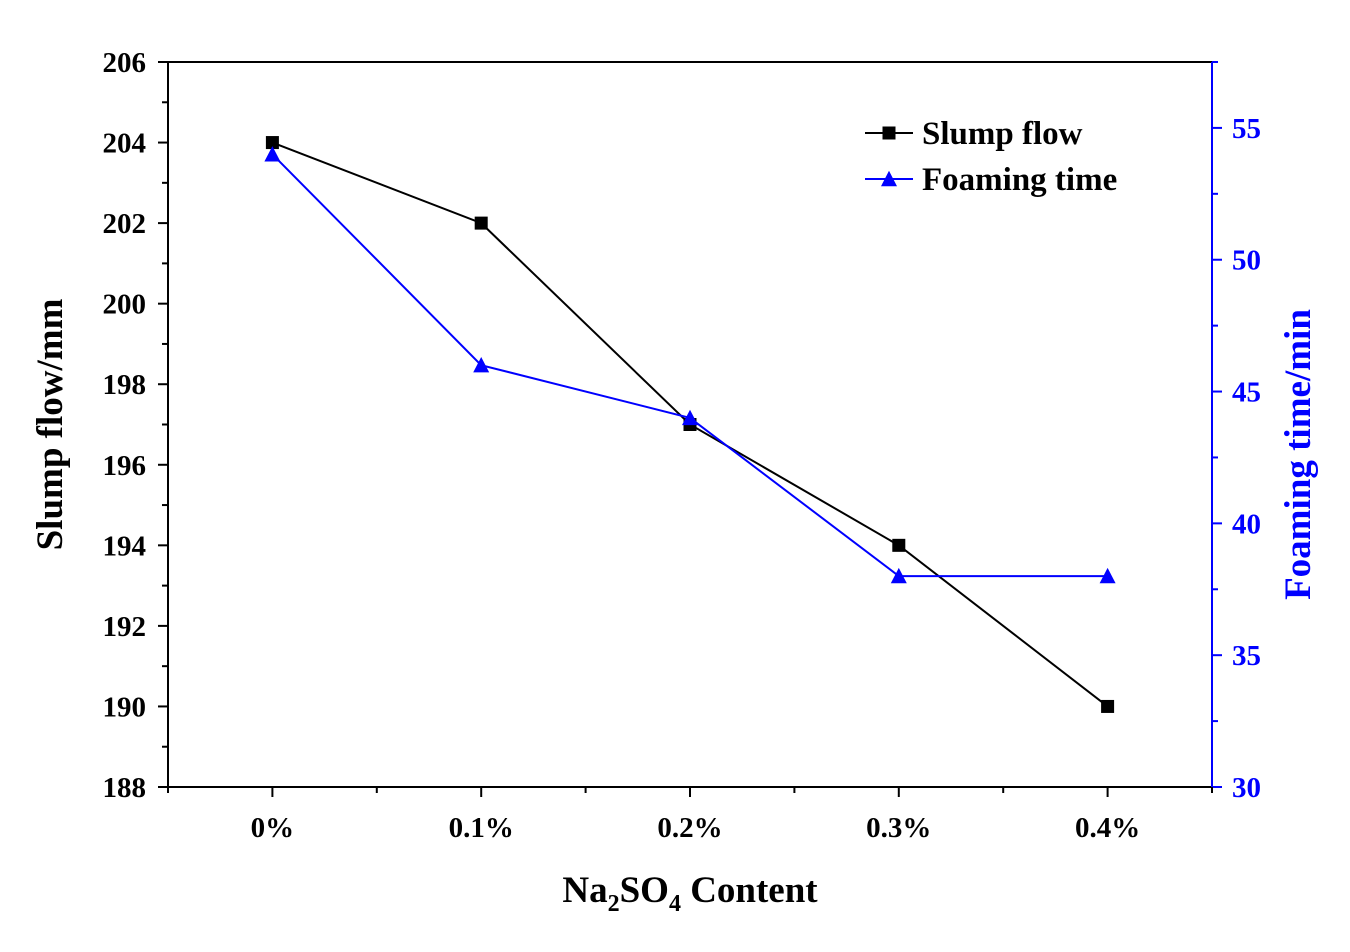  I want to click on x-tick-label: 0%, so click(273, 828).